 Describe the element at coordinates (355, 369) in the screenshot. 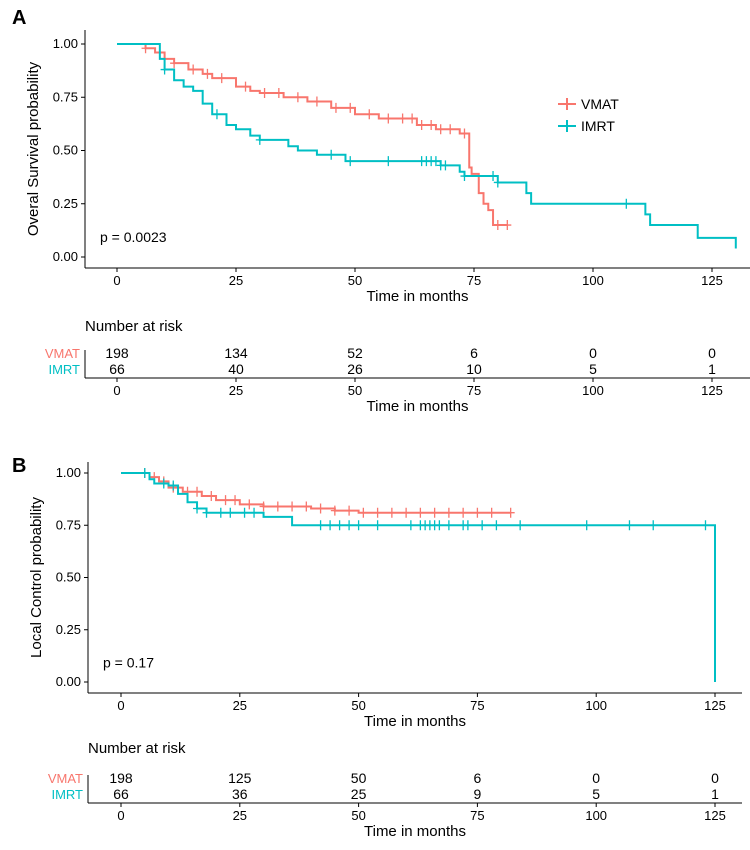

I see `risk-count: 26` at that location.